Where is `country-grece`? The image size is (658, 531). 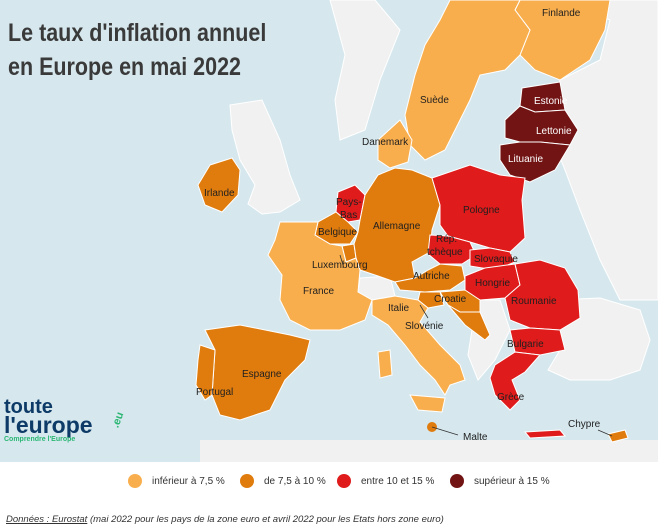 country-grece is located at coordinates (515, 381).